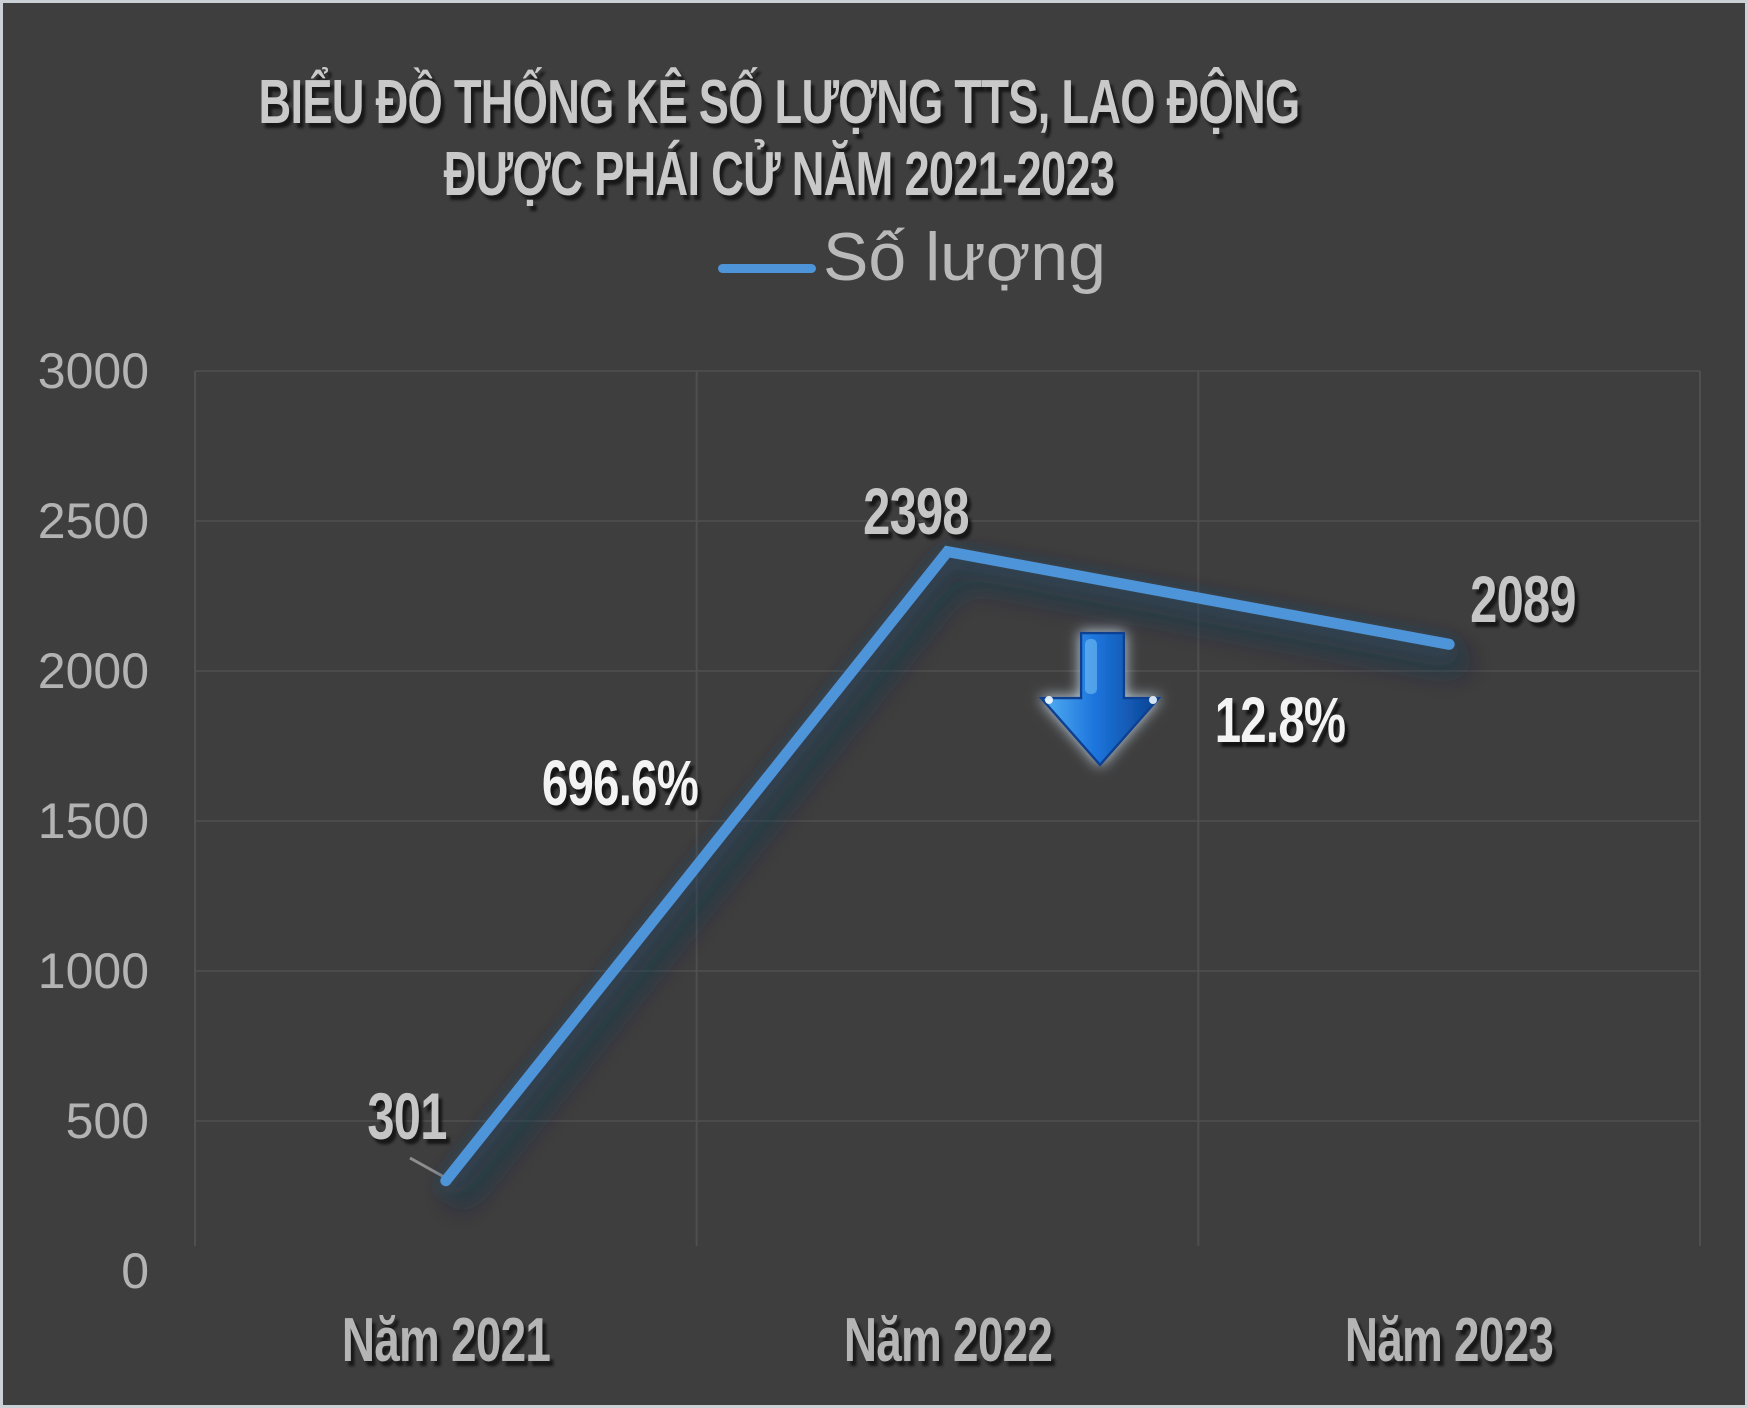 The image size is (1748, 1408). What do you see at coordinates (767, 268) in the screenshot?
I see `legend-line-swatch` at bounding box center [767, 268].